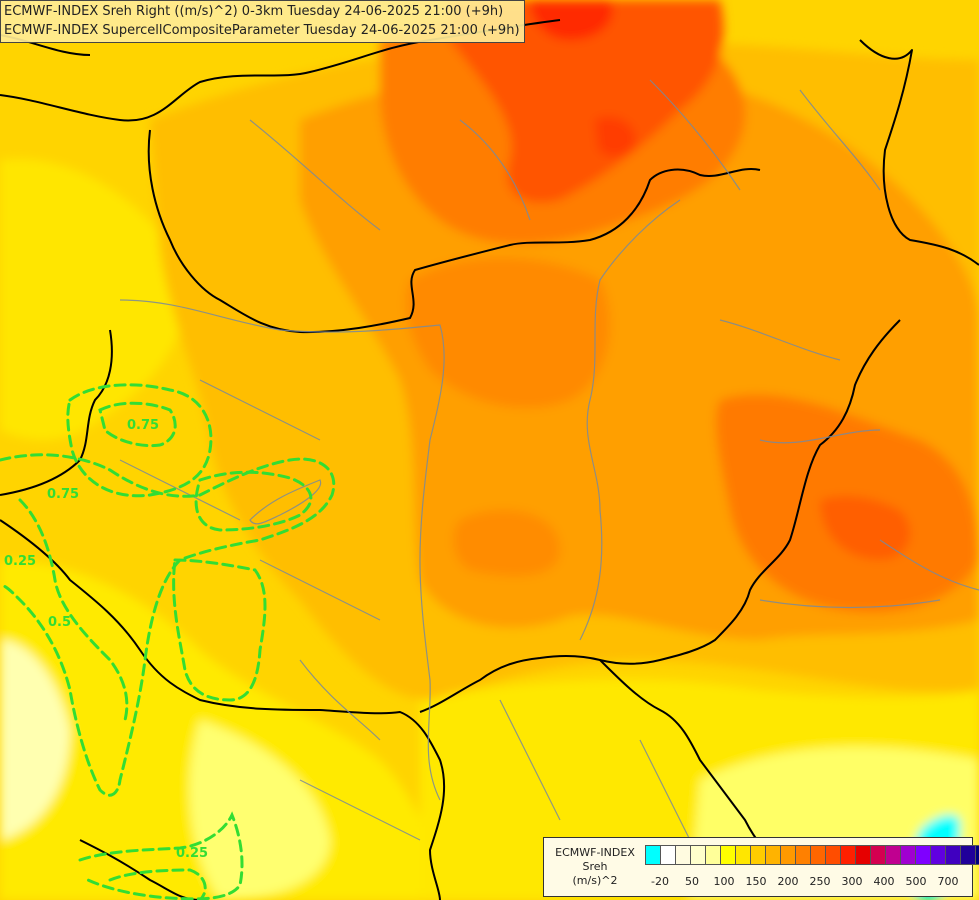 The height and width of the screenshot is (900, 979). I want to click on region-lines-west, so click(250, 560).